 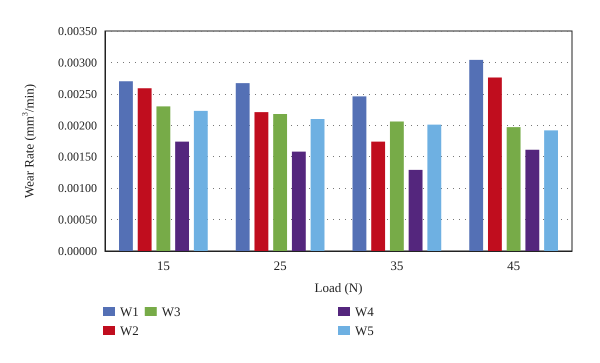 What do you see at coordinates (171, 311) in the screenshot?
I see `legend-label: W3` at bounding box center [171, 311].